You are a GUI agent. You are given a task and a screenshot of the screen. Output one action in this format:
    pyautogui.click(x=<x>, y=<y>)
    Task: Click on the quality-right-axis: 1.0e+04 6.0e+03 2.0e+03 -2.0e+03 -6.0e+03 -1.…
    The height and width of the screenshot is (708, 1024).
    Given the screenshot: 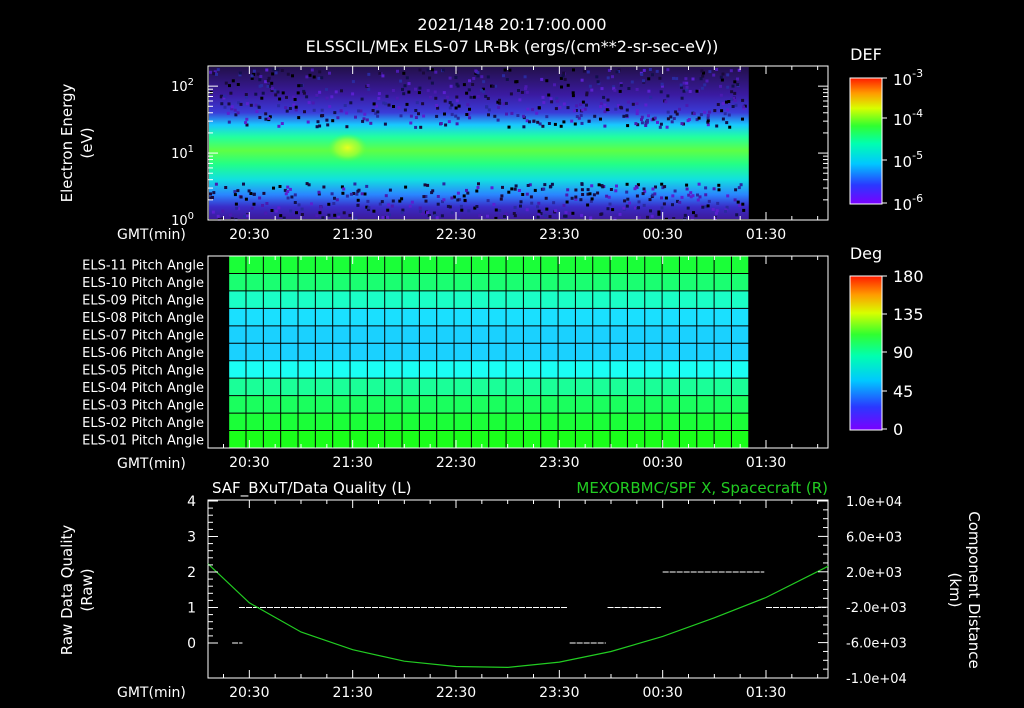 What is the action you would take?
    pyautogui.click(x=862, y=591)
    